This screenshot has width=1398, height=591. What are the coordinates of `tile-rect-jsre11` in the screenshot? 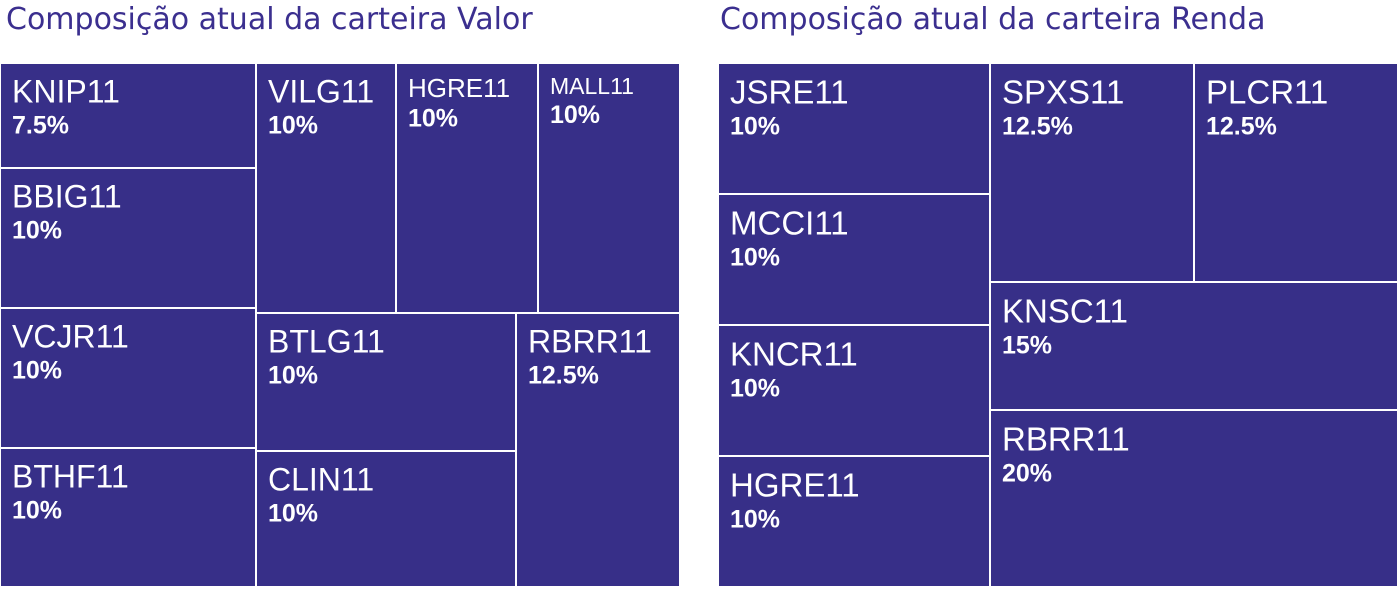 It's located at (854, 128).